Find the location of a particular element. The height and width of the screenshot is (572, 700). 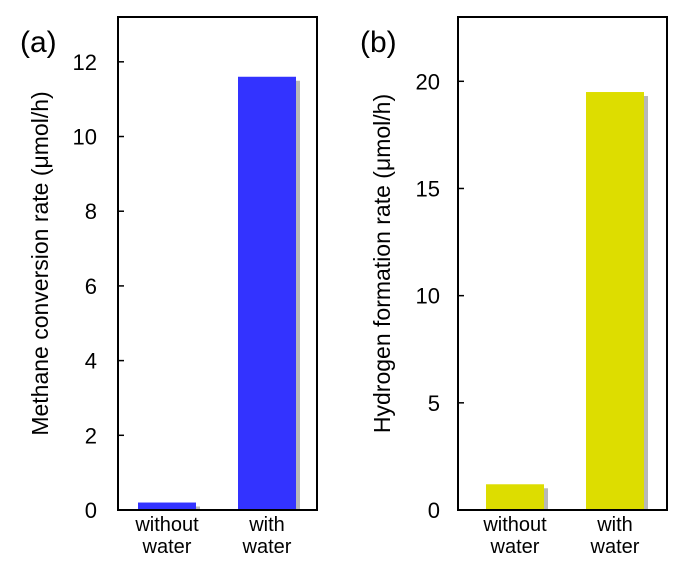

y-tick-label: 2 is located at coordinates (91, 435).